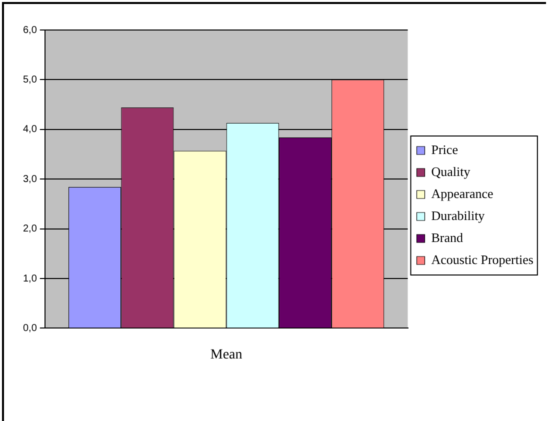 The image size is (547, 421). What do you see at coordinates (451, 171) in the screenshot?
I see `legend-label: Quality` at bounding box center [451, 171].